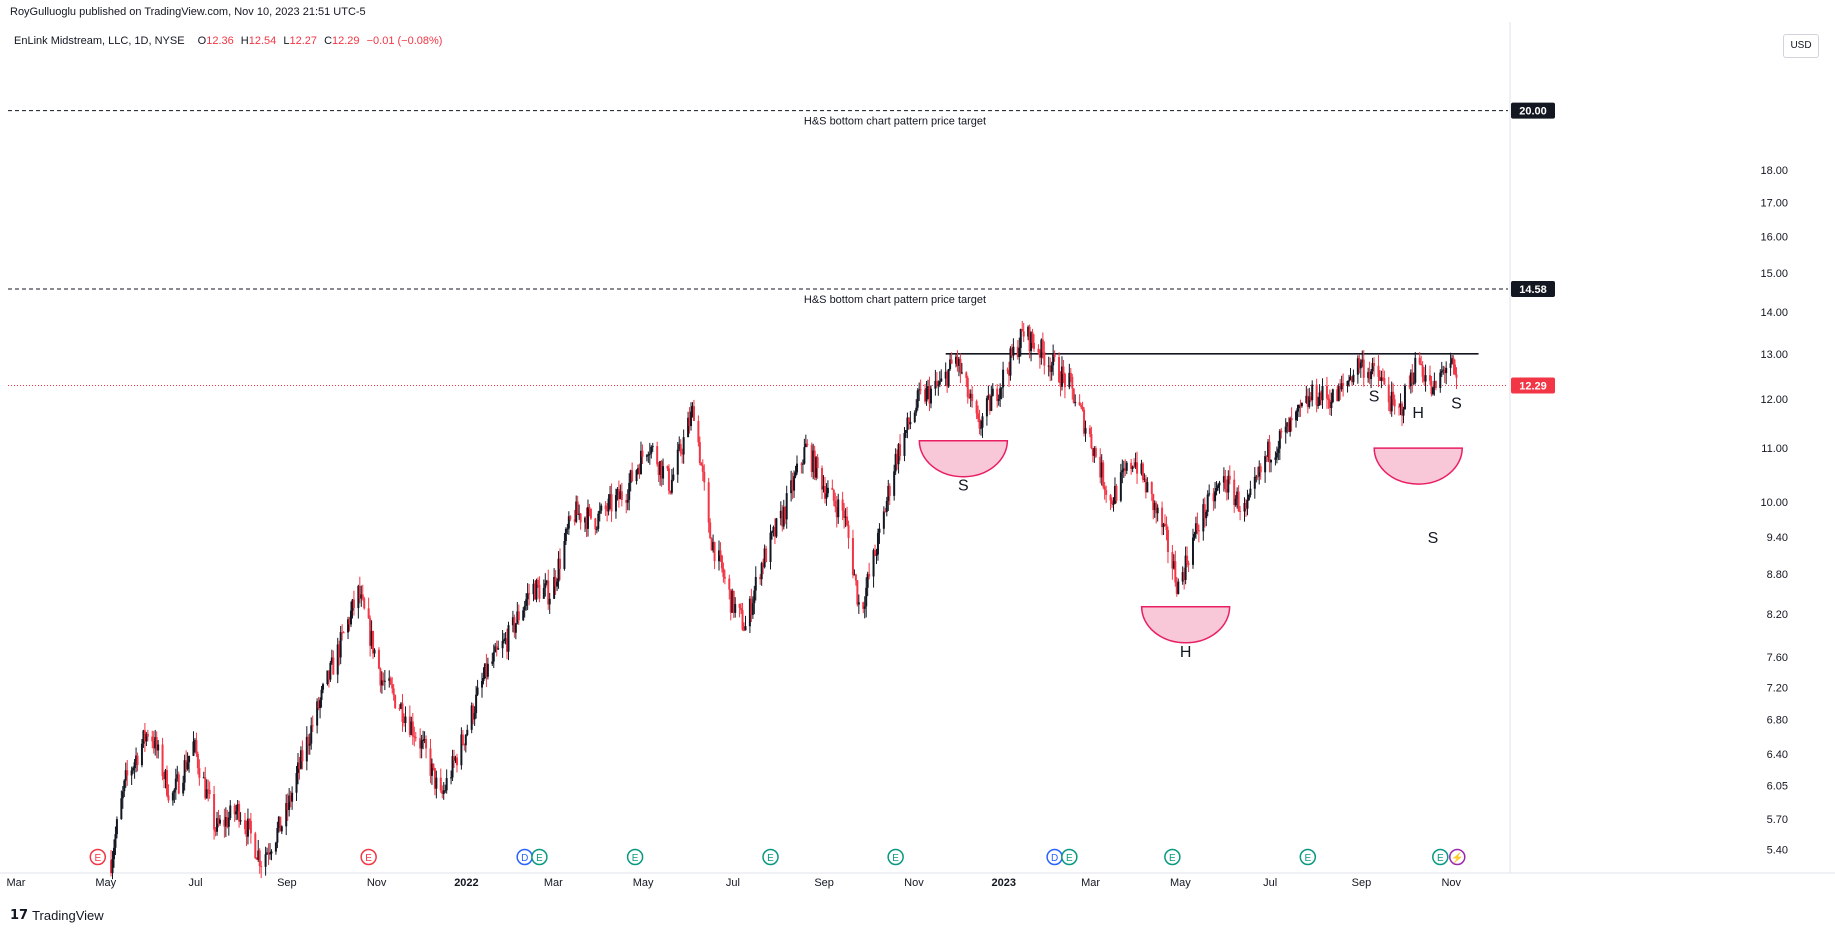  What do you see at coordinates (1801, 46) in the screenshot?
I see `currency-button: USD` at bounding box center [1801, 46].